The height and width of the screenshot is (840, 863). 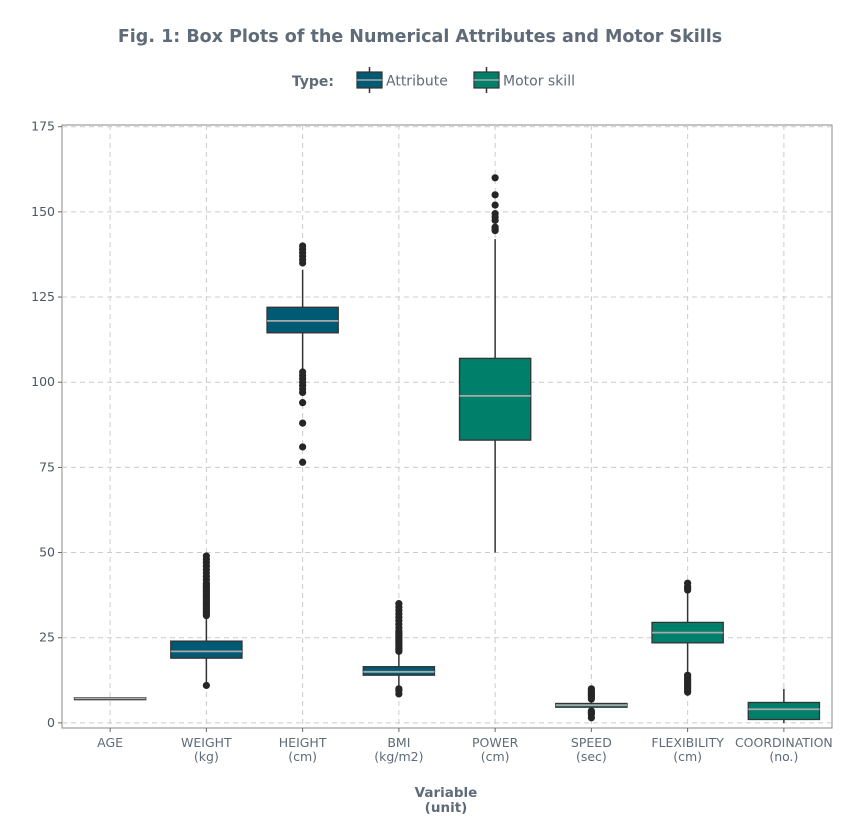 I want to click on x-tick-unit: (sec), so click(x=591, y=756).